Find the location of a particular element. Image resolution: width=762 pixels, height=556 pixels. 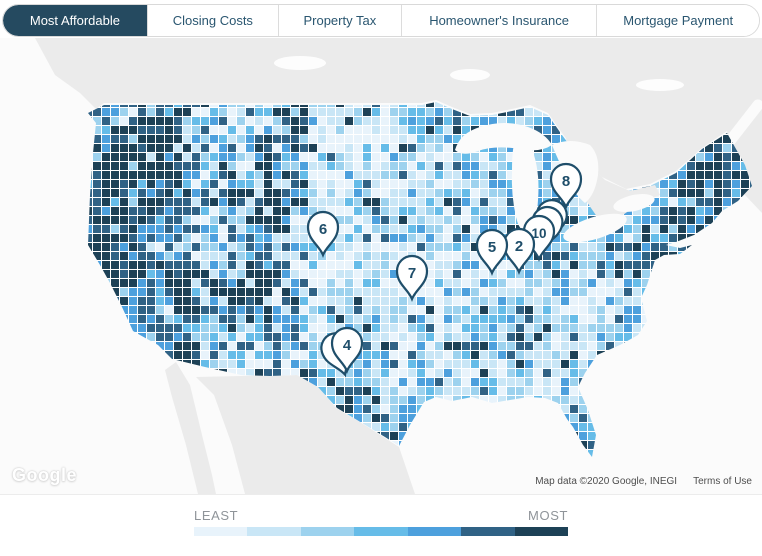

mexico-landmass is located at coordinates (305, 434).